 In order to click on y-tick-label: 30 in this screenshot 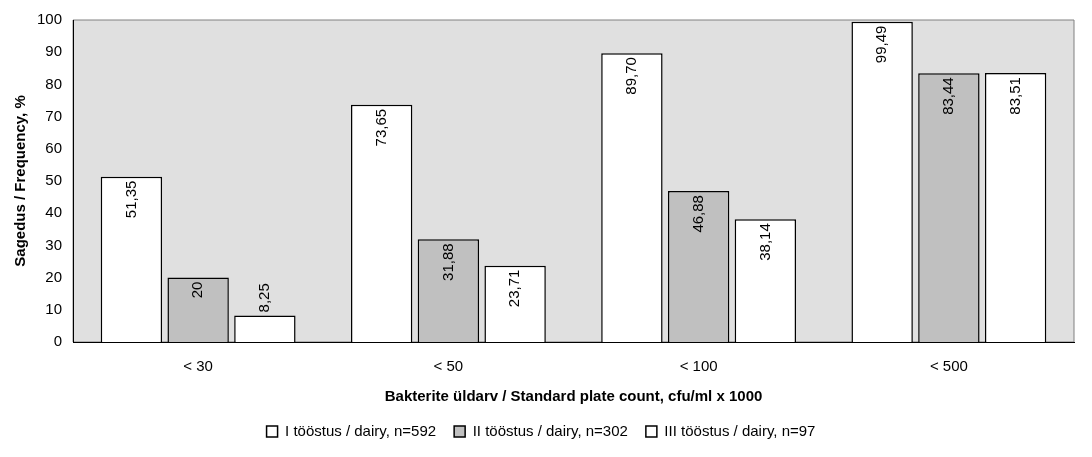, I will do `click(54, 244)`.